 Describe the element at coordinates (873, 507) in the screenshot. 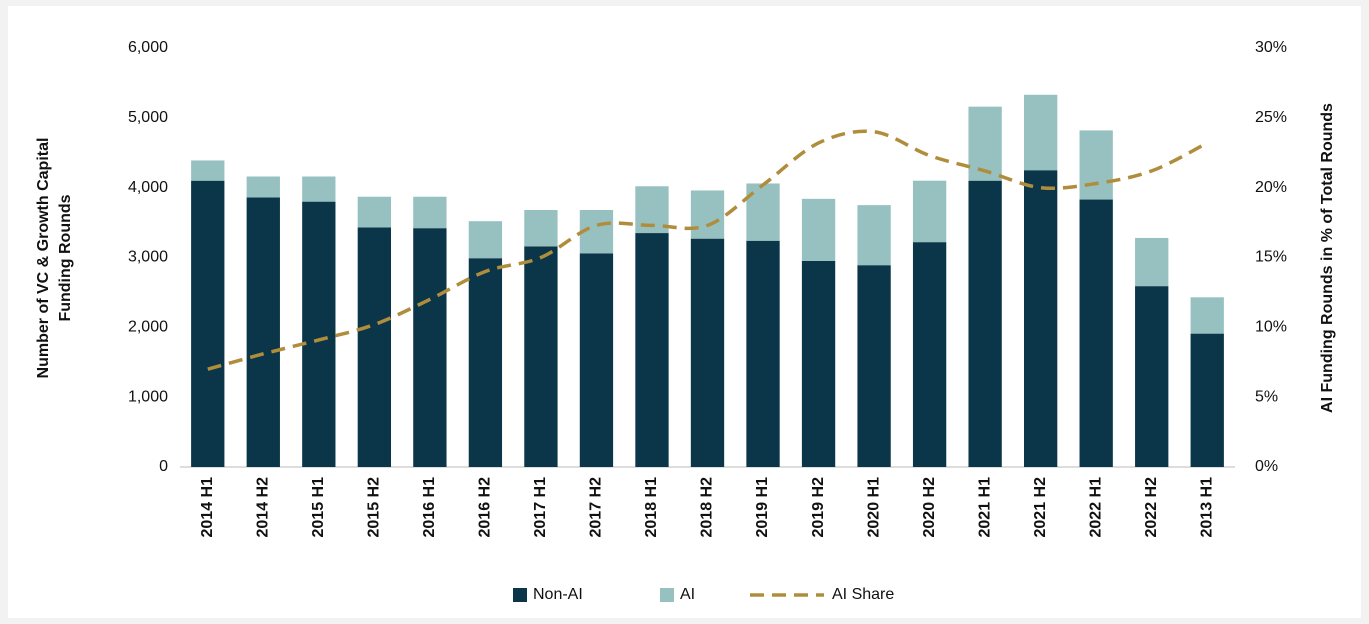

I see `x-tick-label: 2020 H1` at that location.